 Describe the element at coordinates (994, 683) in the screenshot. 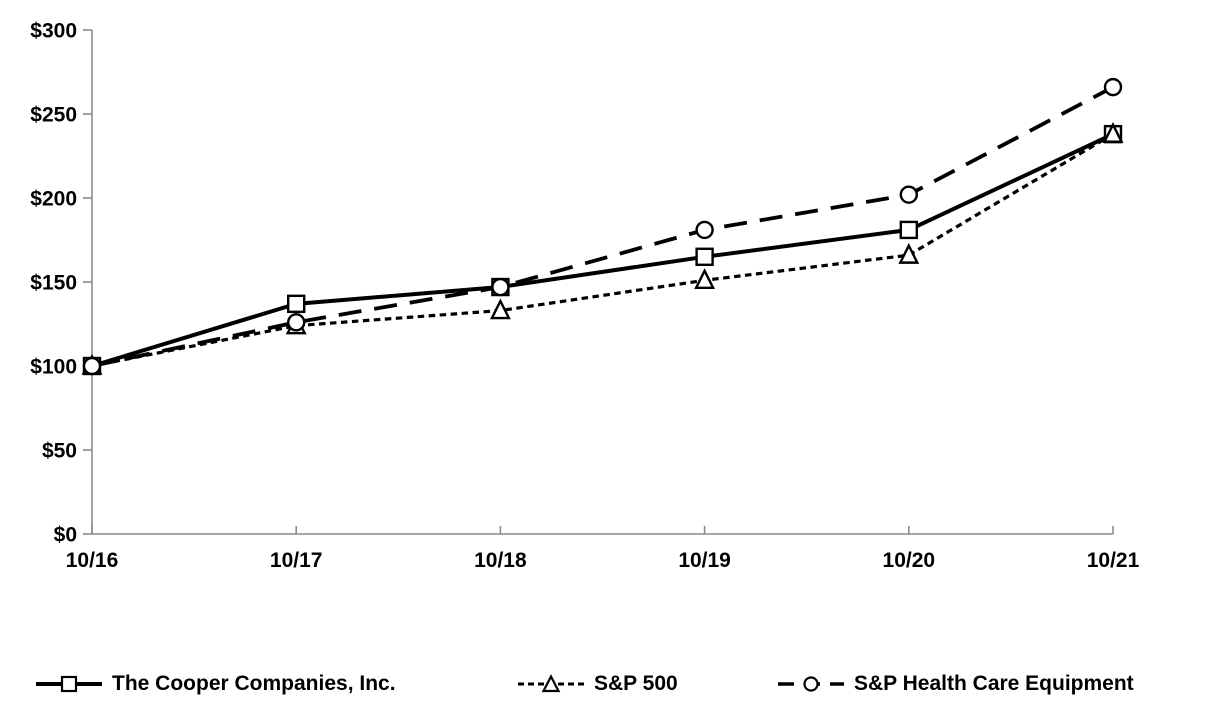

I see `legend-label-sp-health-care-equipment: S&P Health Care Equipment` at that location.